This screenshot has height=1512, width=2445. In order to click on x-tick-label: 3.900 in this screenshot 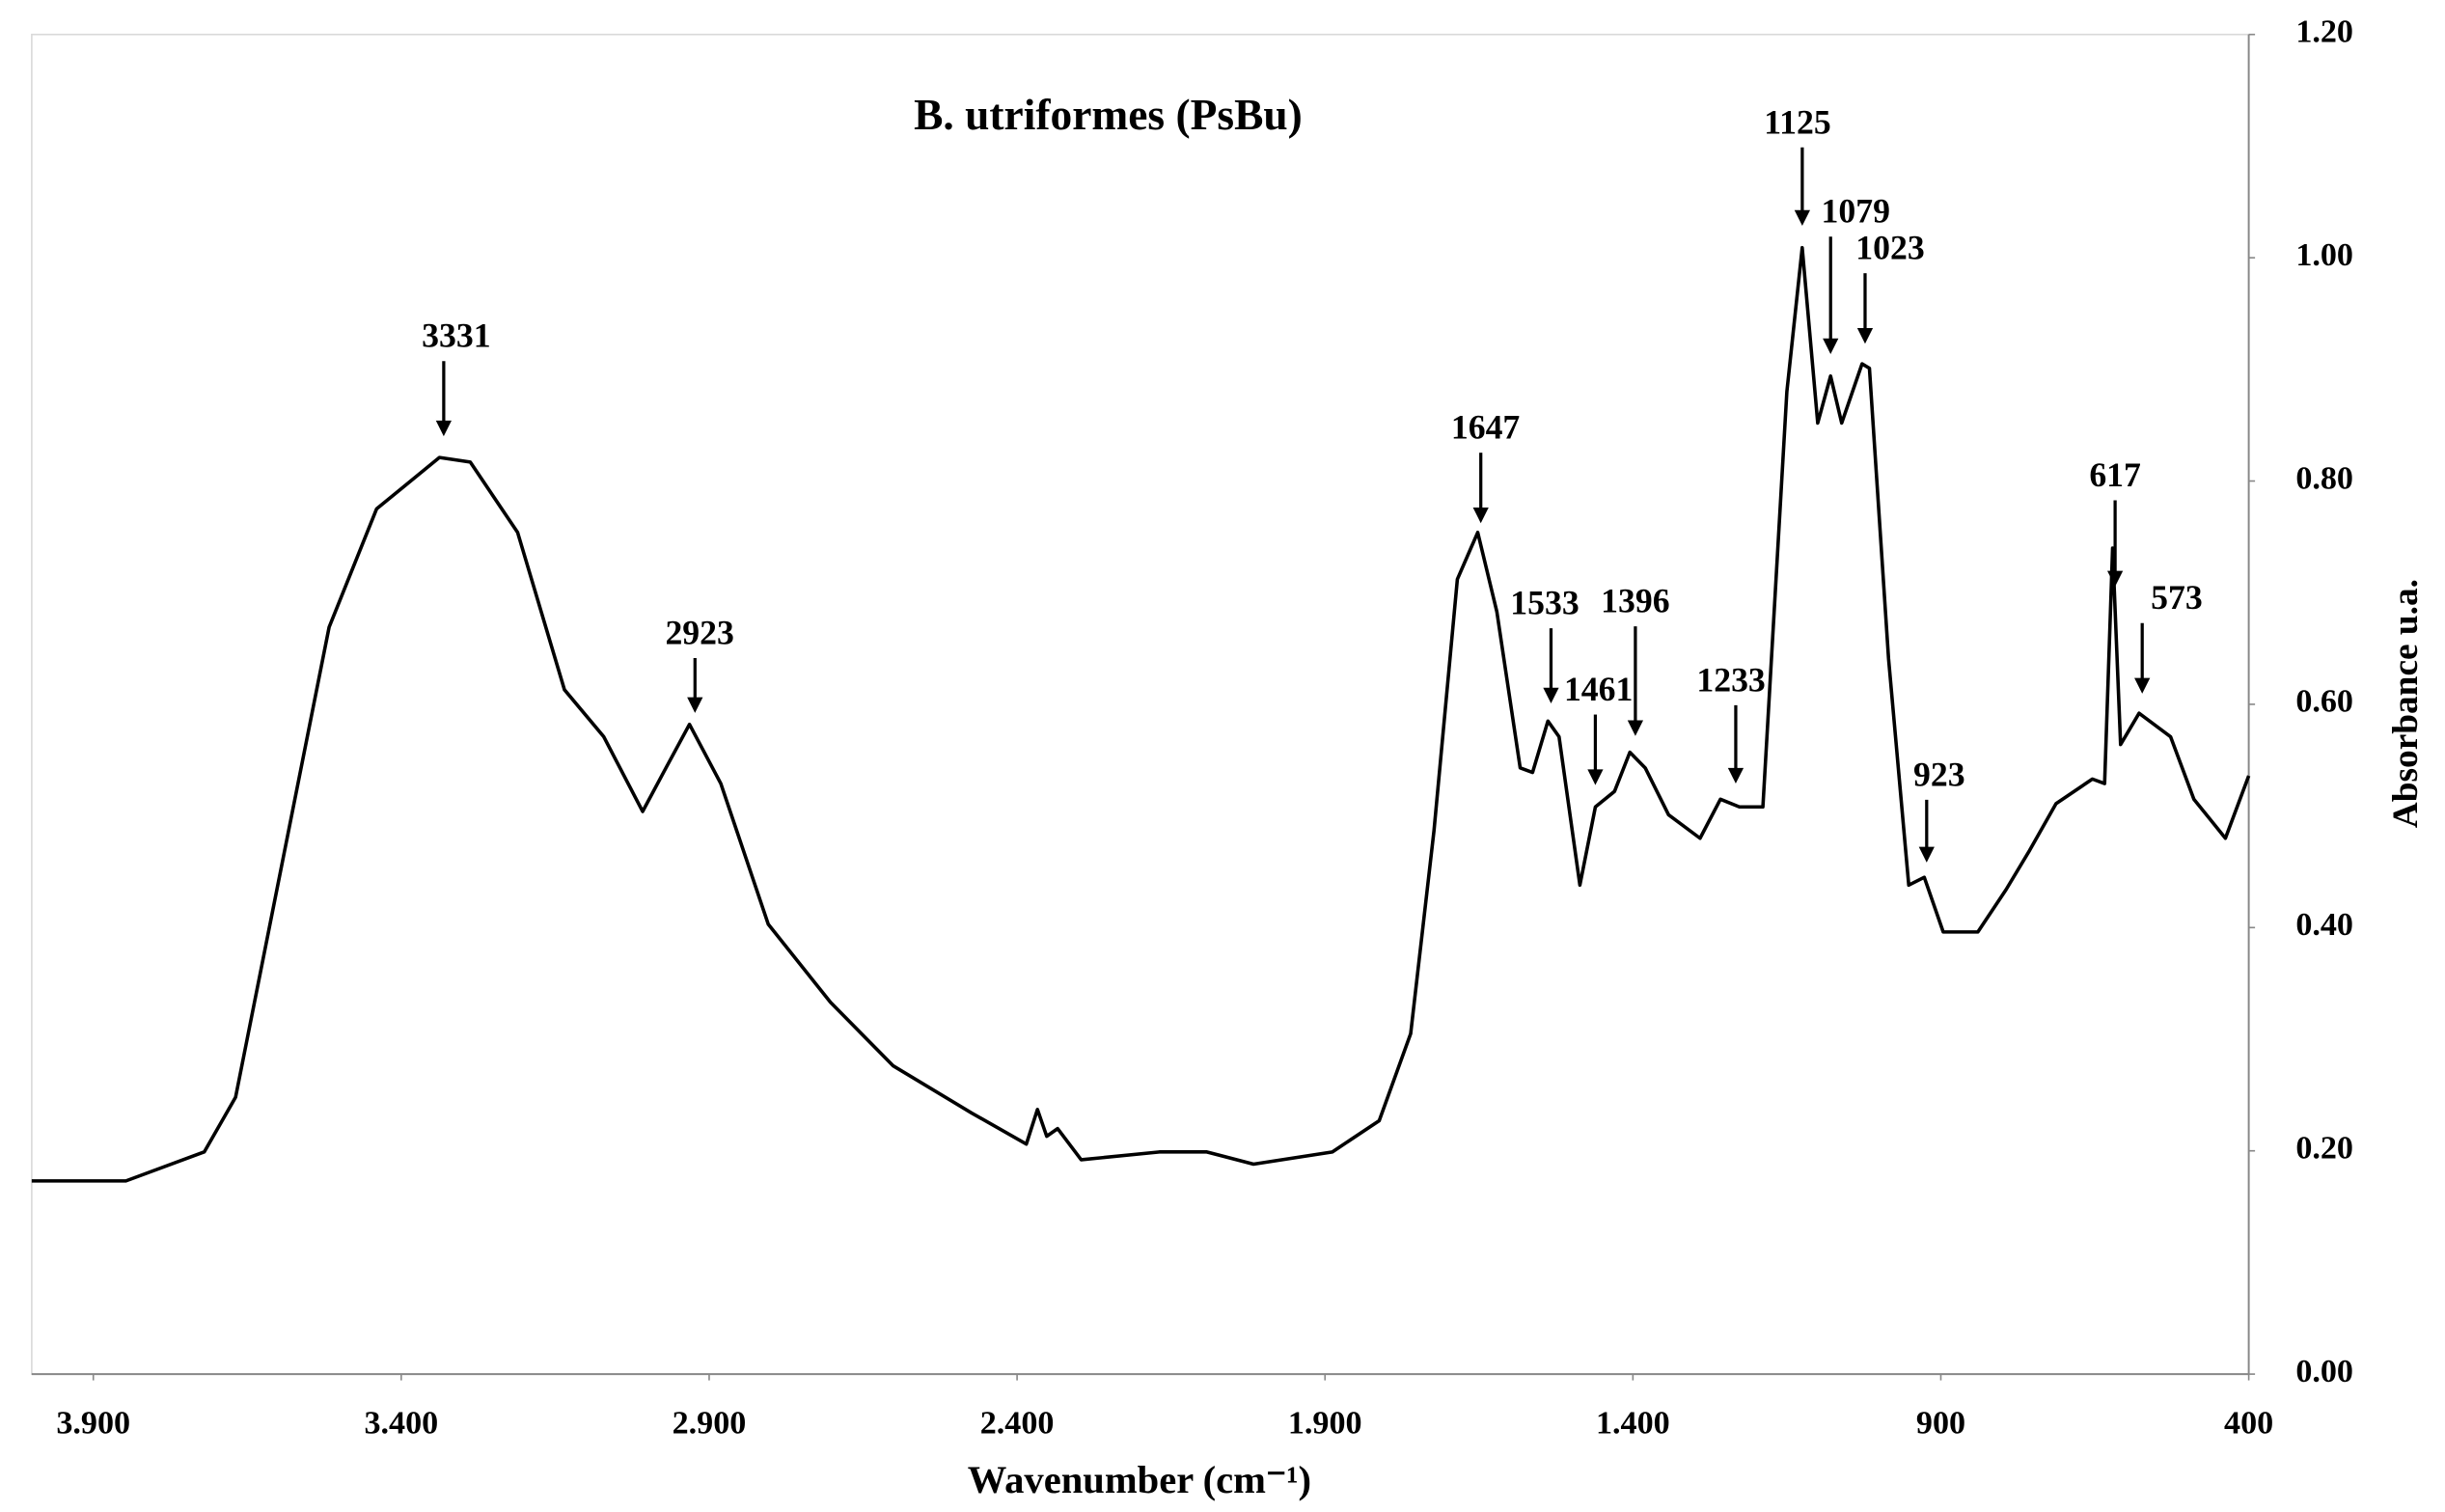, I will do `click(93, 1424)`.